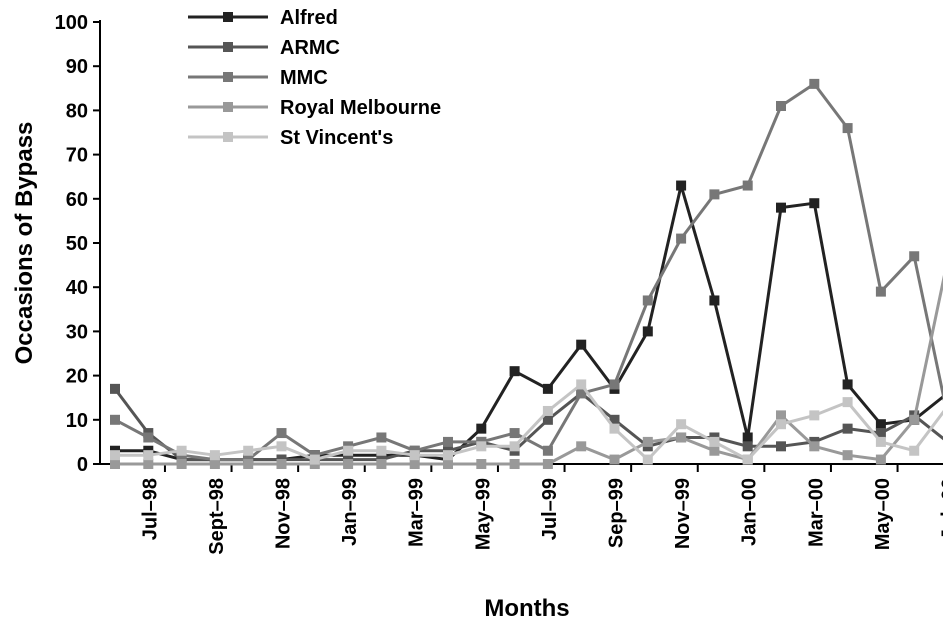  I want to click on x-tick-label: Jul–00, so click(941, 509).